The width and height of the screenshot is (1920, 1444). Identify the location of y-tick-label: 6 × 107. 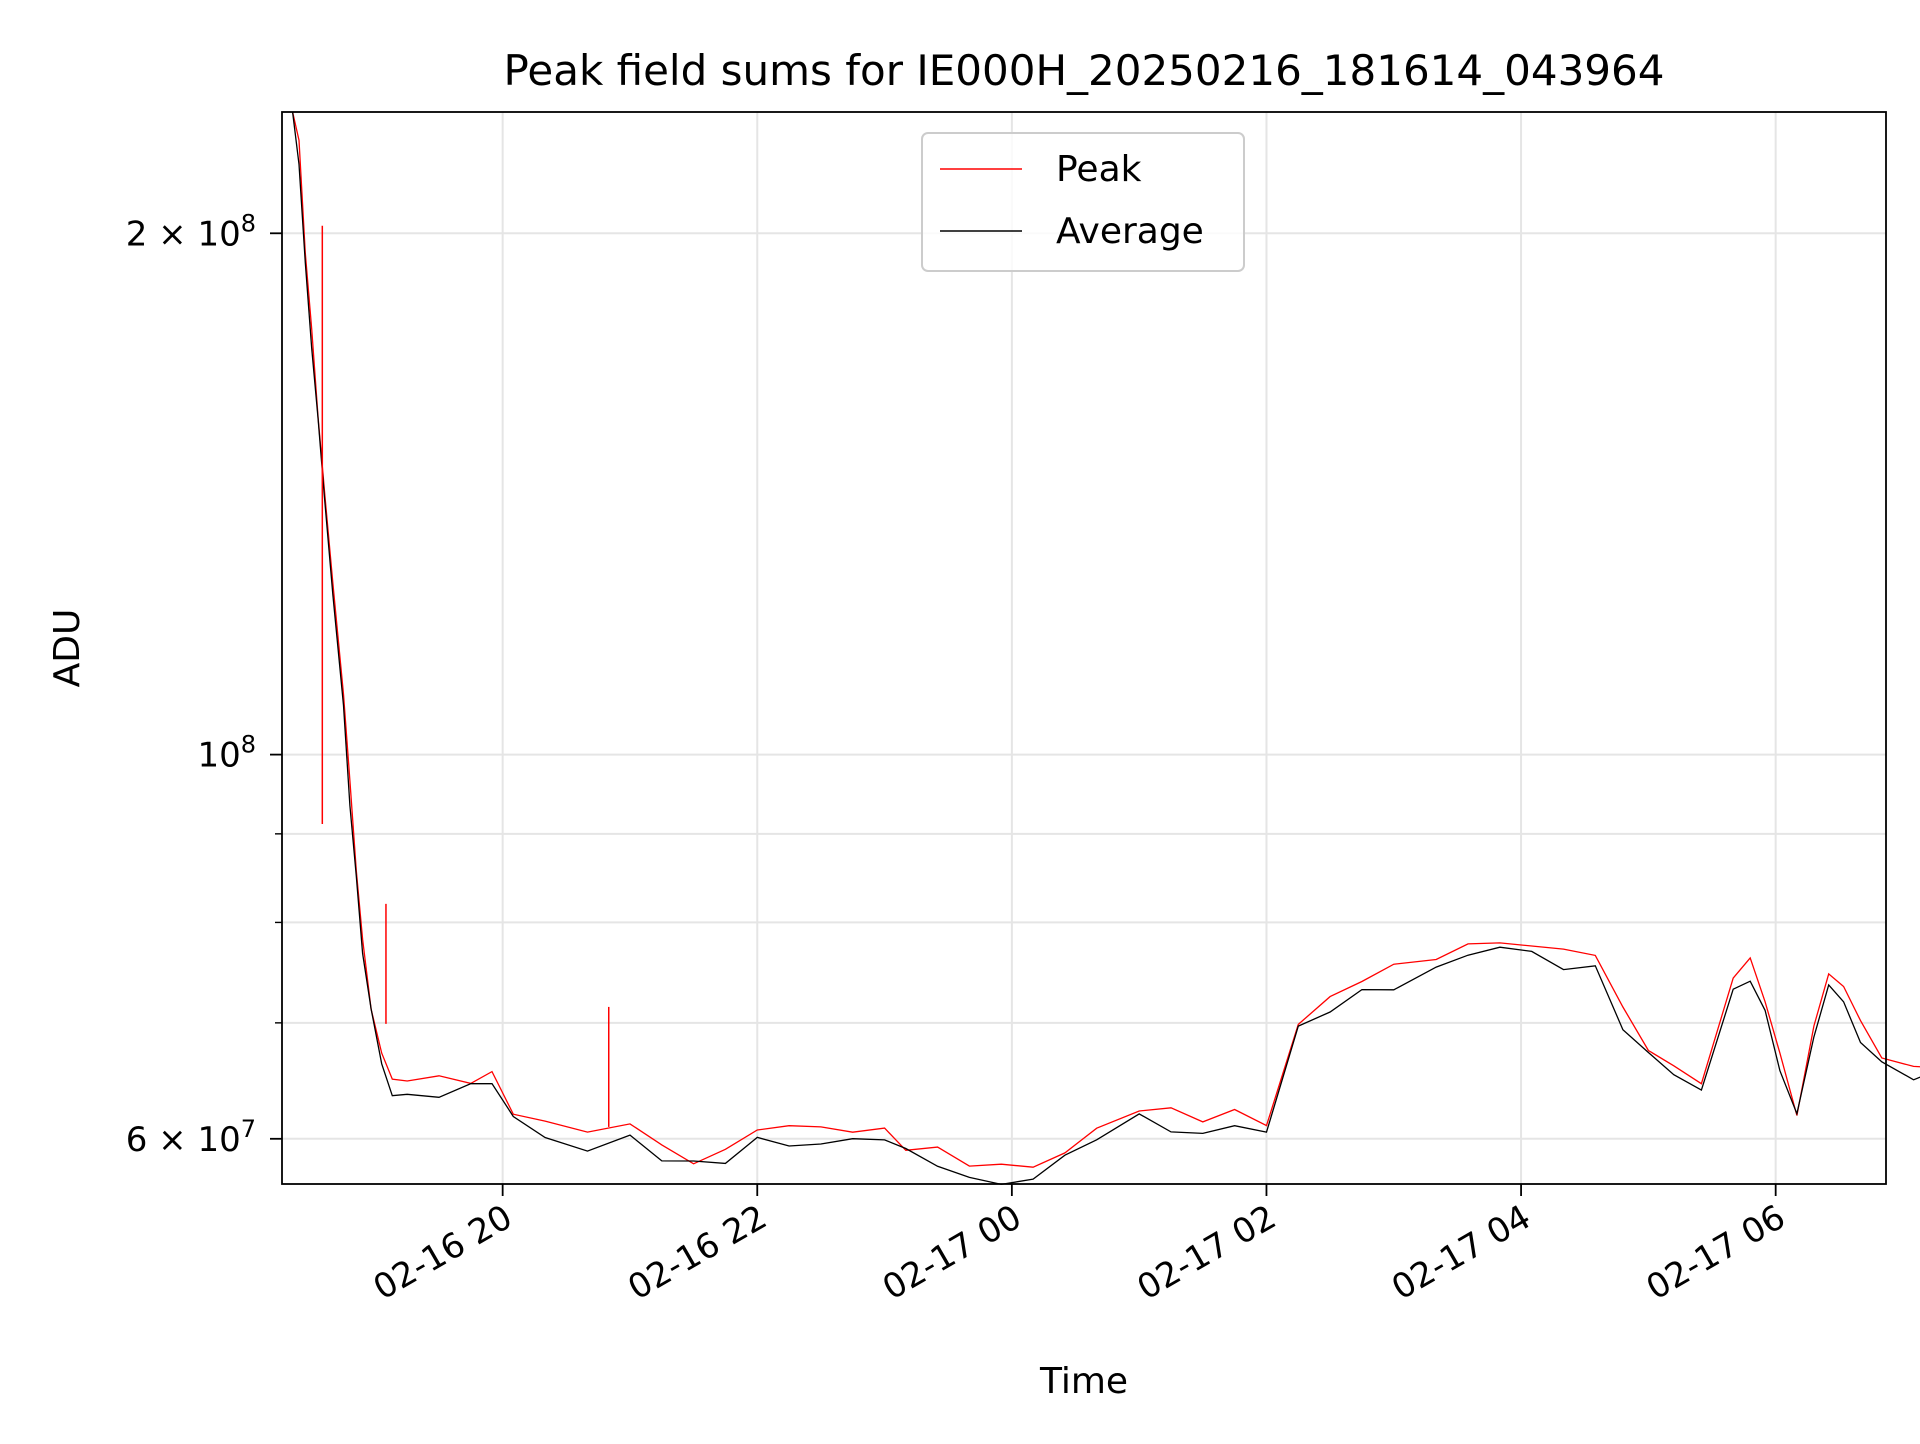
(191, 1137).